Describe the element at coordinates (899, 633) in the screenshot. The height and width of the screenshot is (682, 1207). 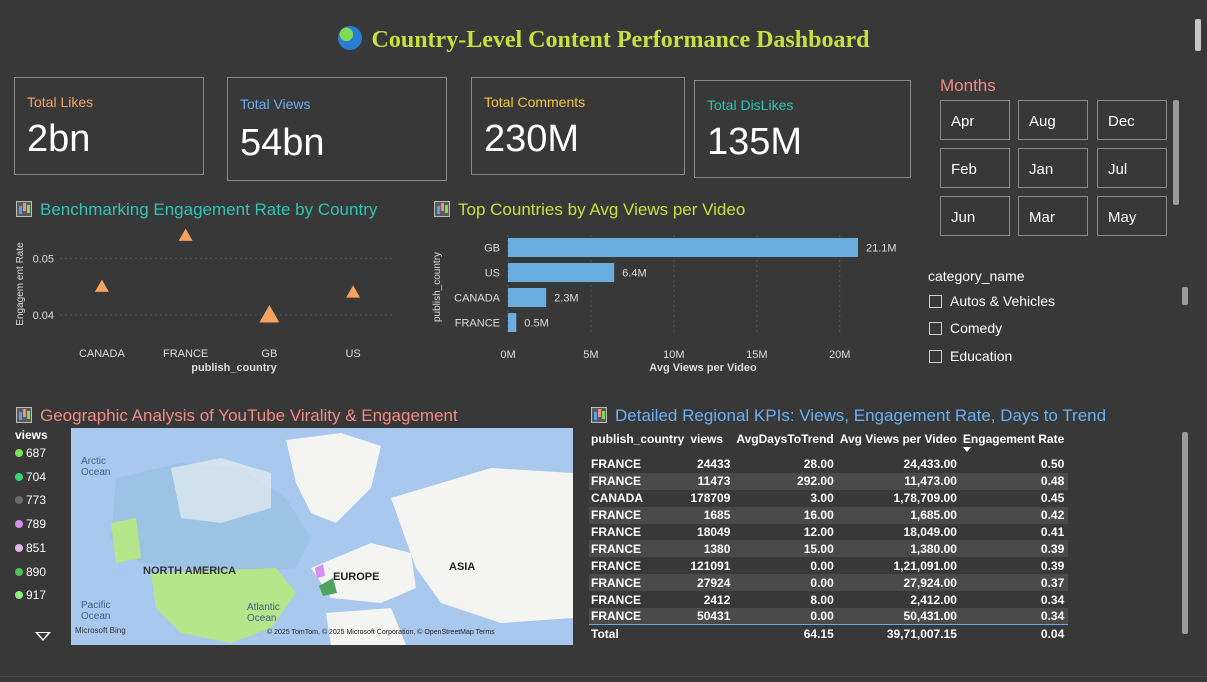
I see `total-cell: 39,71,007.15` at that location.